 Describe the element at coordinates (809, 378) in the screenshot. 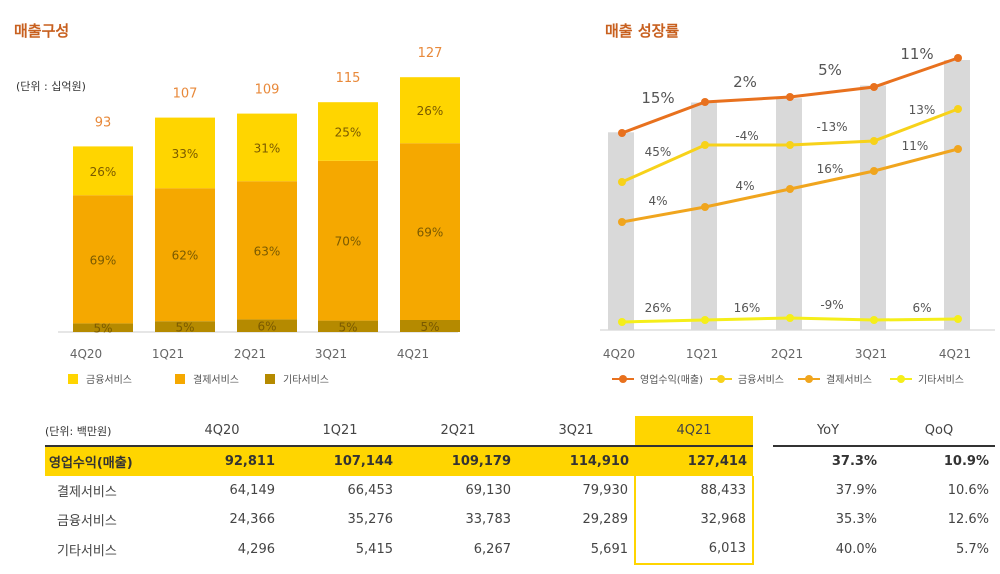

I see `legend-line-payment` at that location.